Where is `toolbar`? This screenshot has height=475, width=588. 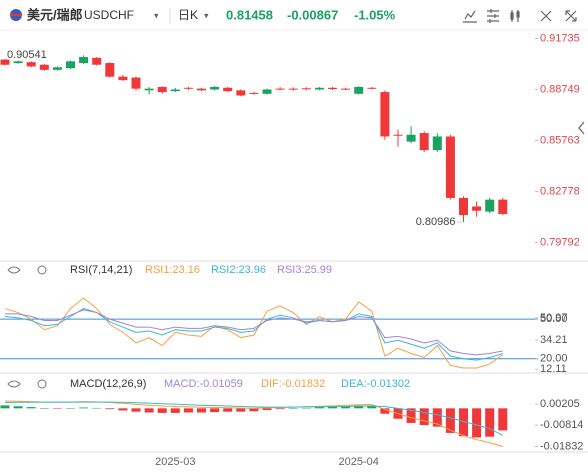
toolbar is located at coordinates (524, 72).